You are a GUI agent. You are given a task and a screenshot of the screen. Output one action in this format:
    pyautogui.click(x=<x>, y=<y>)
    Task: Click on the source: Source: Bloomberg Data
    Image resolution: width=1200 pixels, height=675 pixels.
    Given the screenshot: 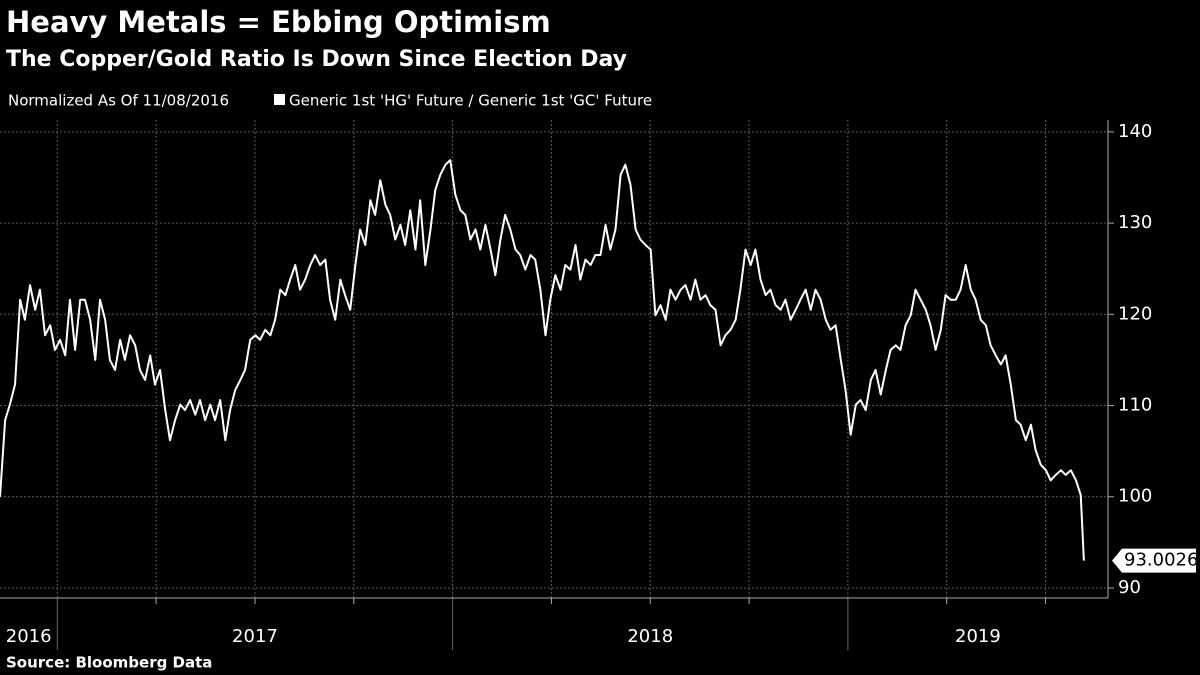 What is the action you would take?
    pyautogui.click(x=109, y=663)
    